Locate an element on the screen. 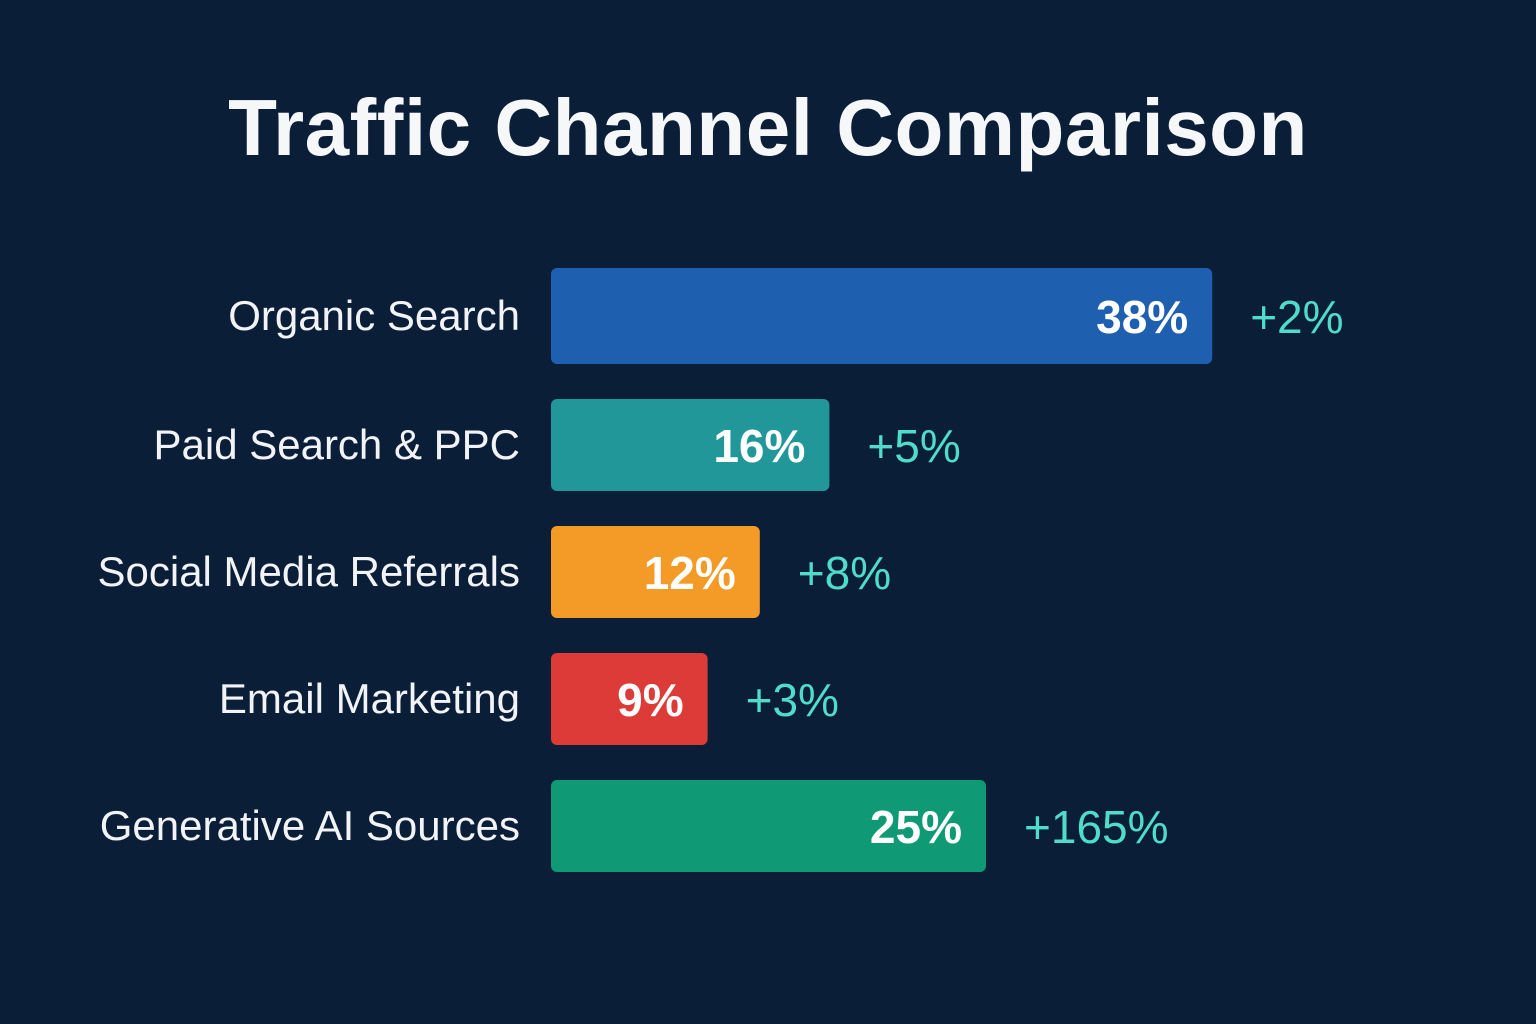  change-label: +5% is located at coordinates (913, 446).